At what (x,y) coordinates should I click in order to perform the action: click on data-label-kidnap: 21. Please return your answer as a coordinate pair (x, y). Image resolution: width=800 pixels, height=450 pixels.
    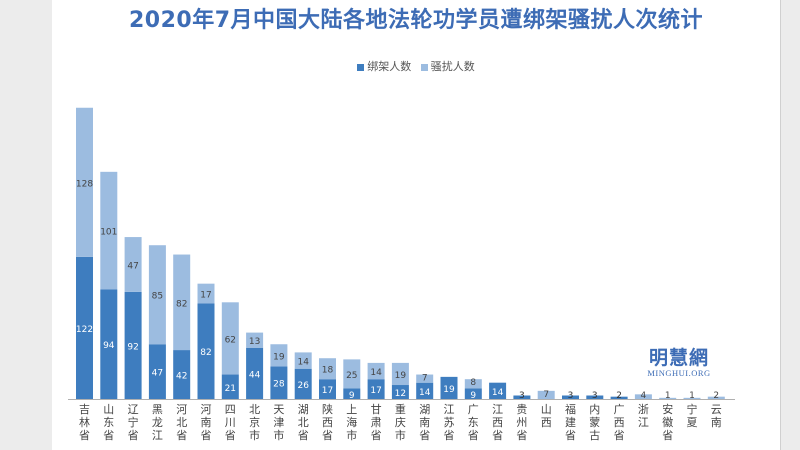
    Looking at the image, I should click on (230, 389).